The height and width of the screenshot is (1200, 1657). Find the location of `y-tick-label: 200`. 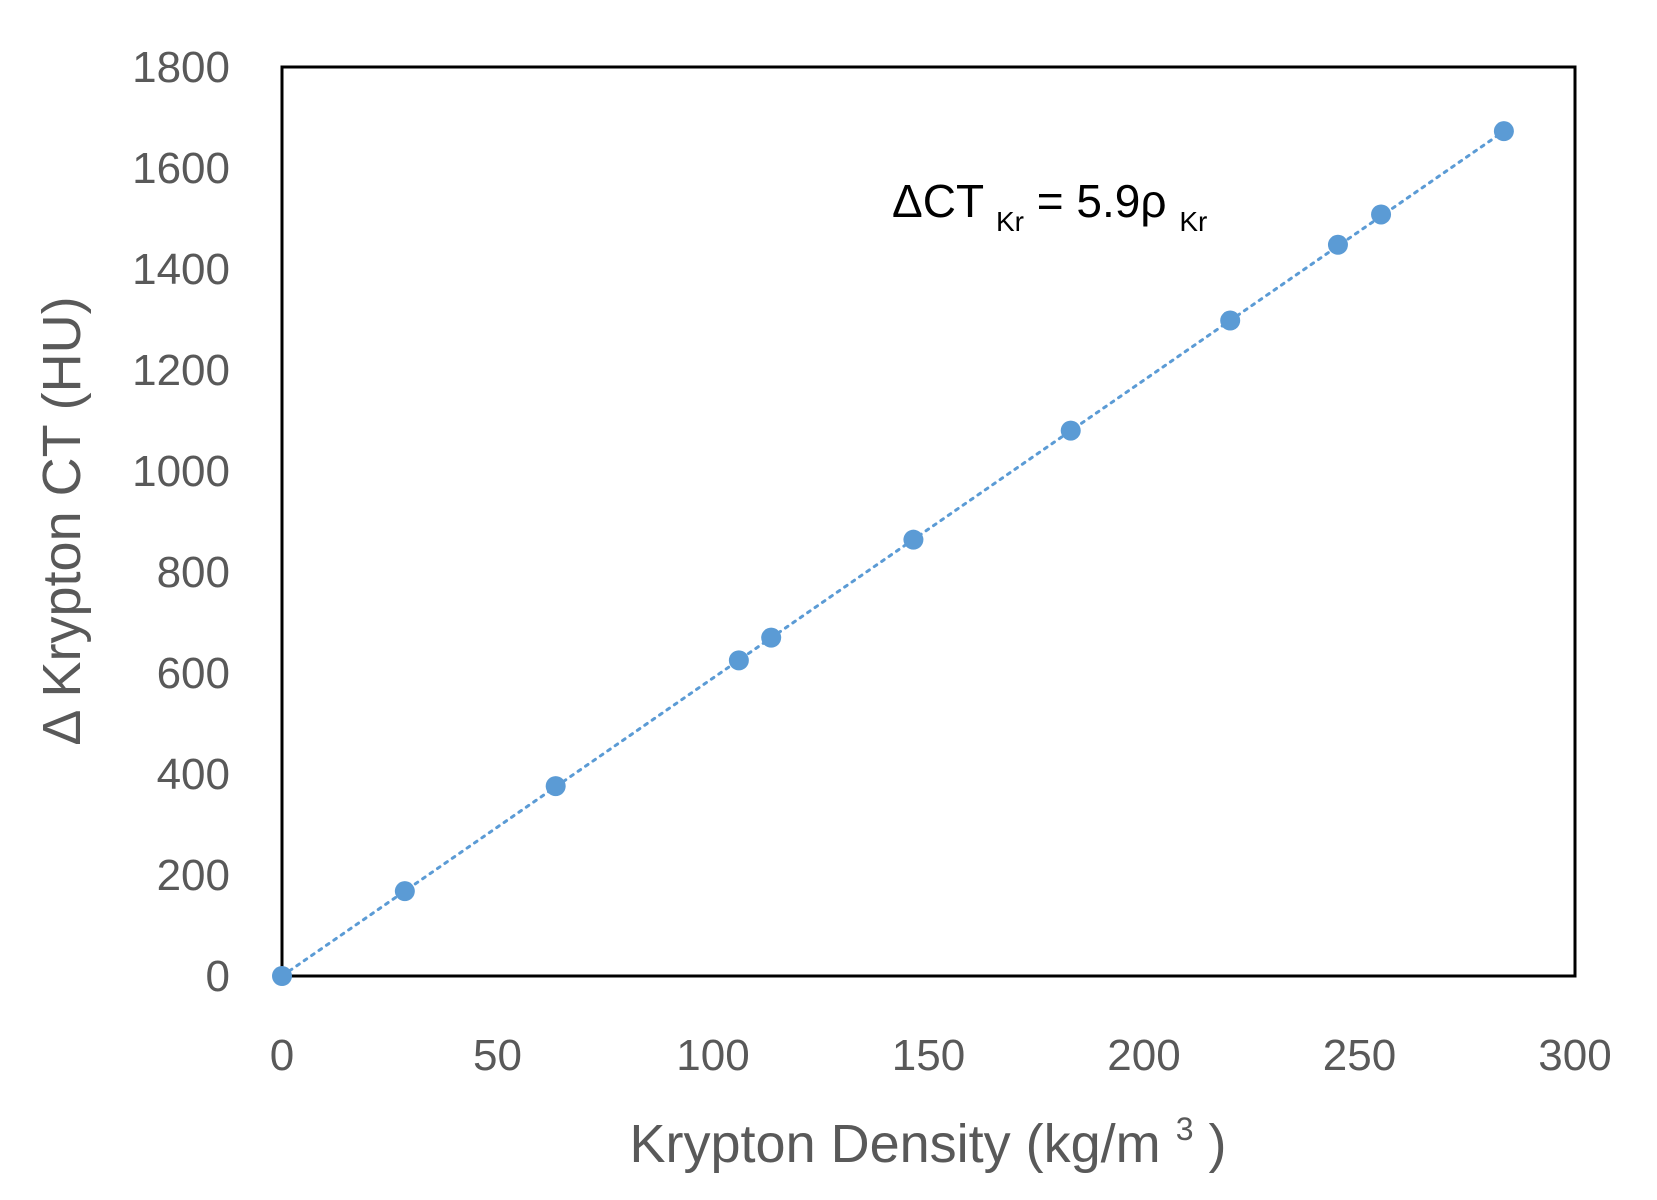

y-tick-label: 200 is located at coordinates (193, 875).